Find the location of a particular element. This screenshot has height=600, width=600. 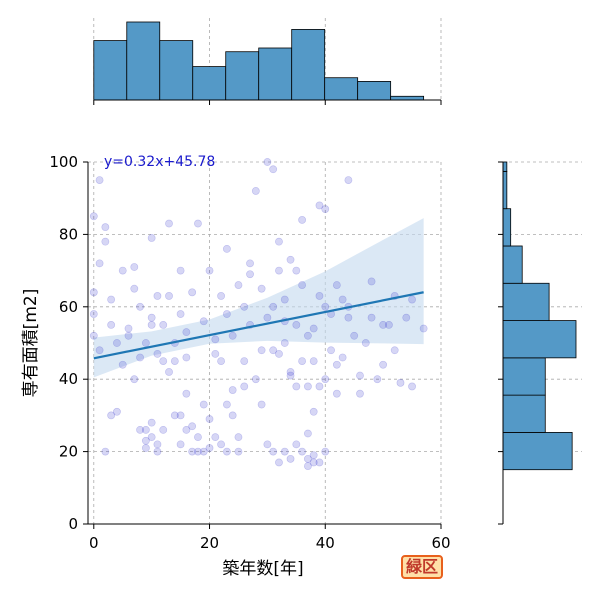

confidence-band-layer is located at coordinates (258, 298).